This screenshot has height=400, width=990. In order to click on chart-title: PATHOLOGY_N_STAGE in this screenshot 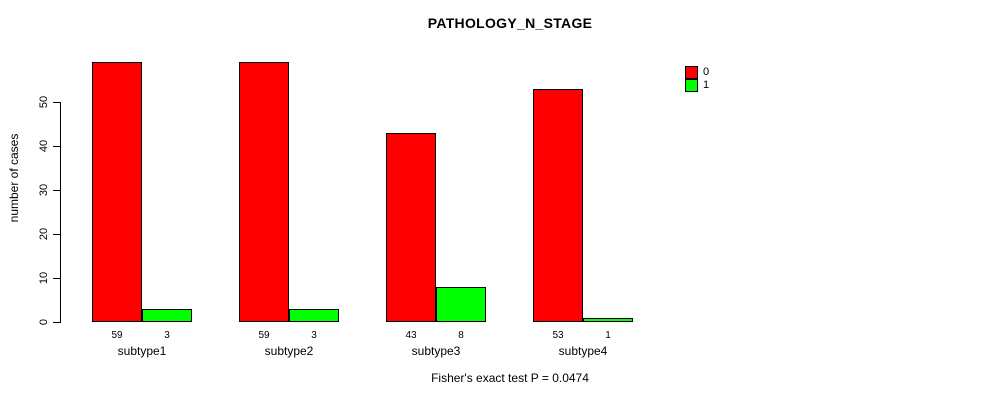, I will do `click(510, 23)`.